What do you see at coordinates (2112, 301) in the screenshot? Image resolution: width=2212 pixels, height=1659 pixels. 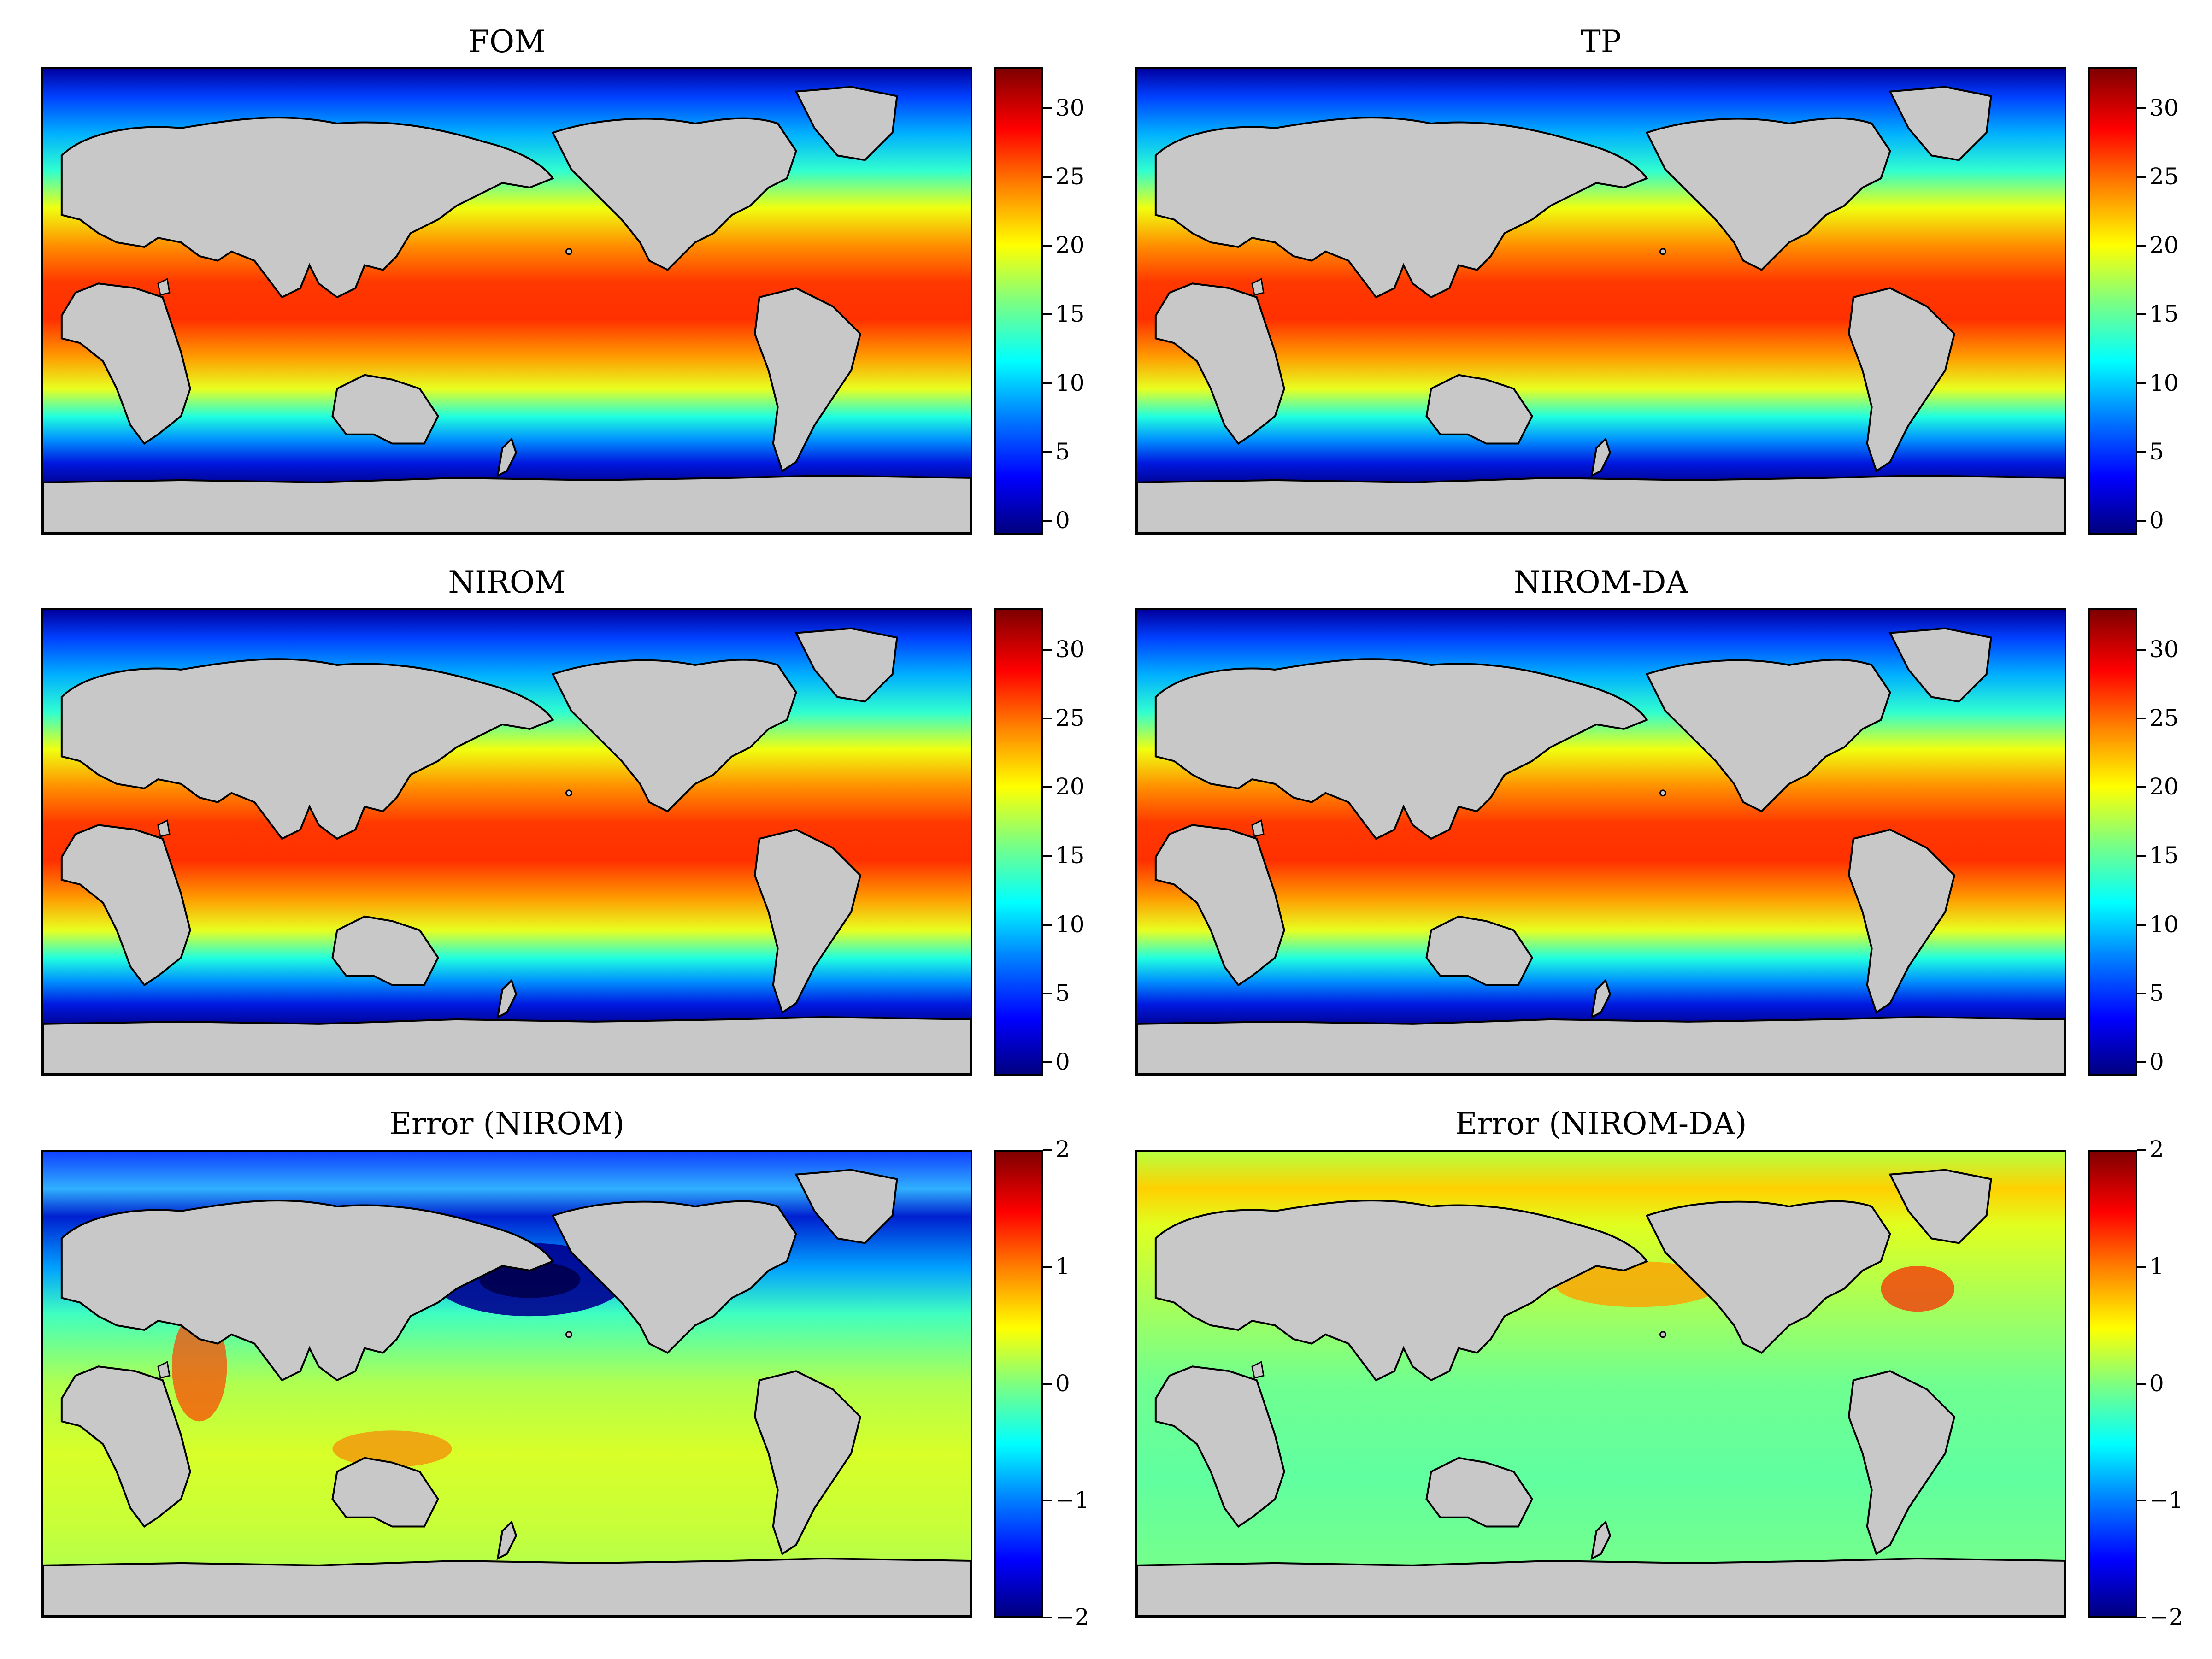 I see `colorbar-tp` at bounding box center [2112, 301].